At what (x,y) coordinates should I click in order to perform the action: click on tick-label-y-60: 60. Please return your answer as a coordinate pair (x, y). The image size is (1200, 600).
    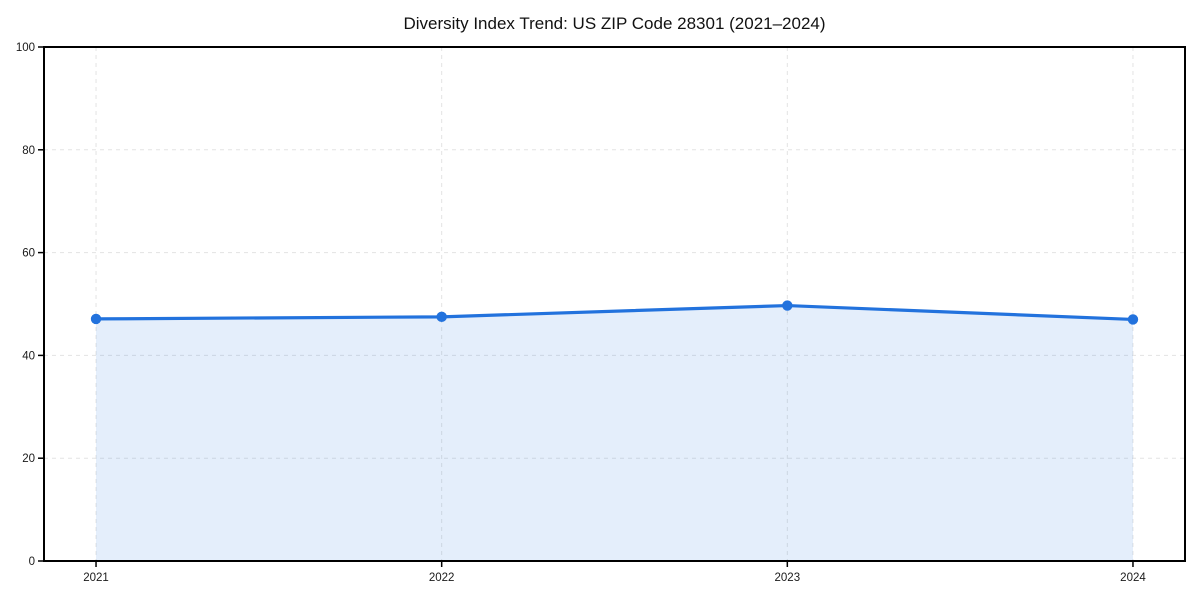
    Looking at the image, I should click on (28, 254).